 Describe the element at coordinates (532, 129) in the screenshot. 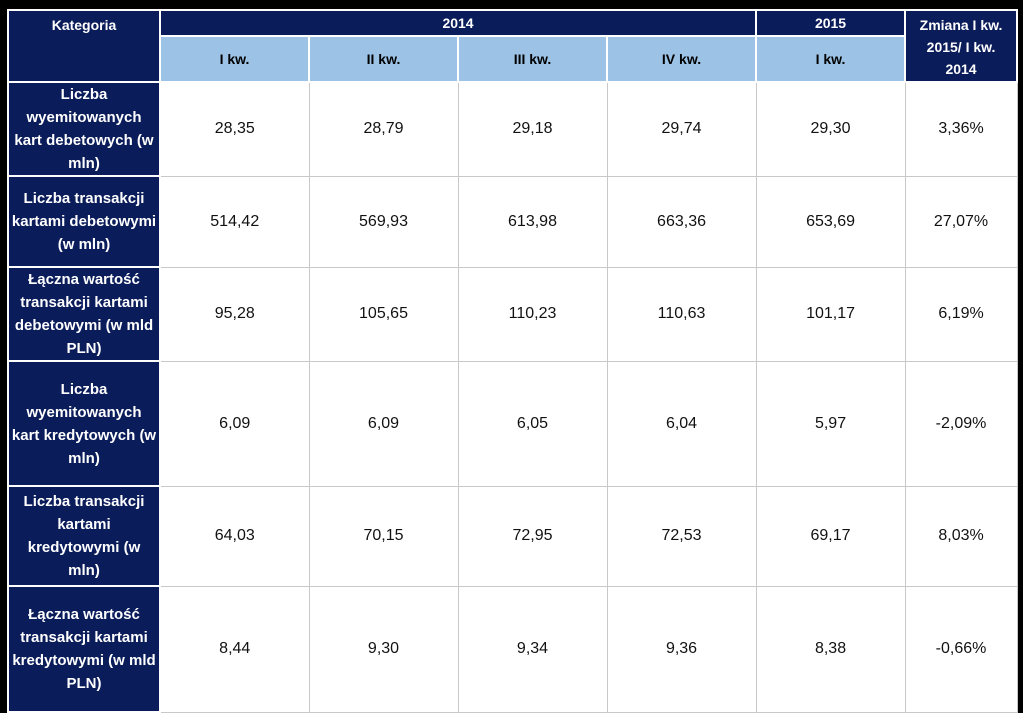

I see `cell-value: 29,18` at that location.